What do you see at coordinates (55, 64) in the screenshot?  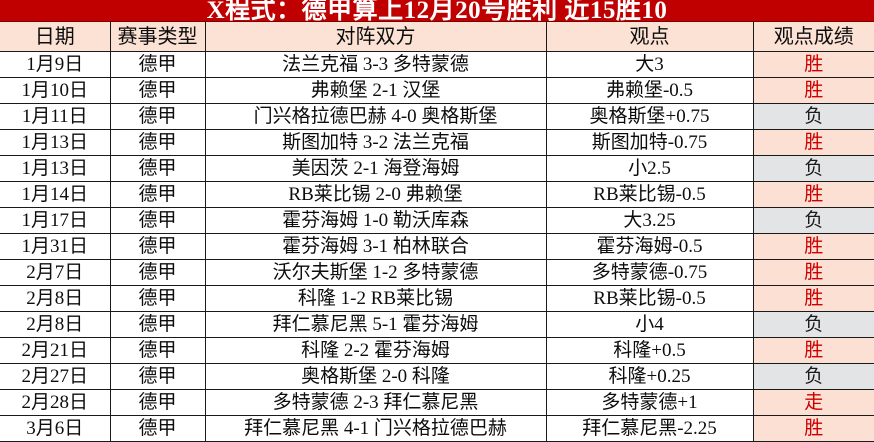 I see `cell-date: 1月9日` at bounding box center [55, 64].